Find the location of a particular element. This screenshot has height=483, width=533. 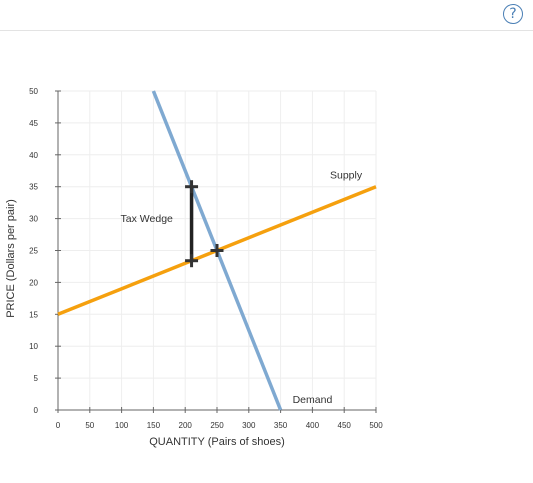

y-tick-label: 20 is located at coordinates (33, 282).